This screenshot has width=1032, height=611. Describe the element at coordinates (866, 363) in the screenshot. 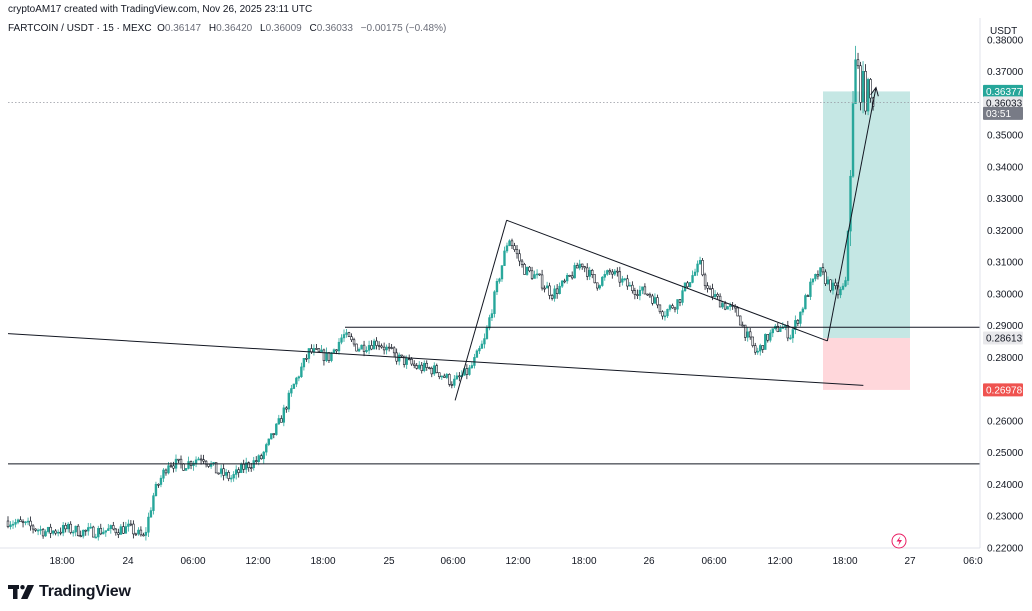

I see `stop-zone` at that location.